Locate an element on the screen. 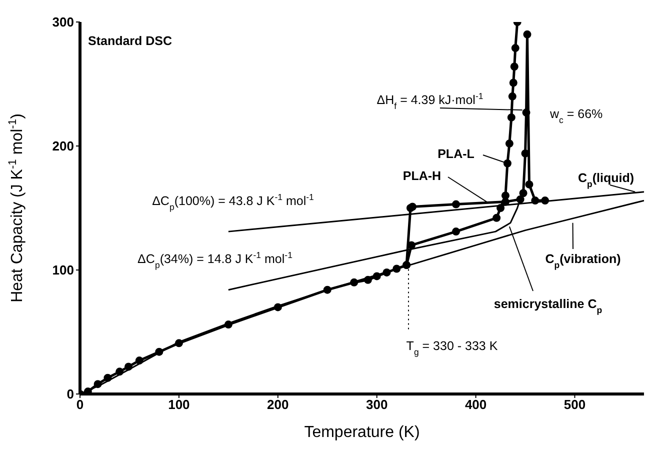  annotation: PLA-H is located at coordinates (422, 176).